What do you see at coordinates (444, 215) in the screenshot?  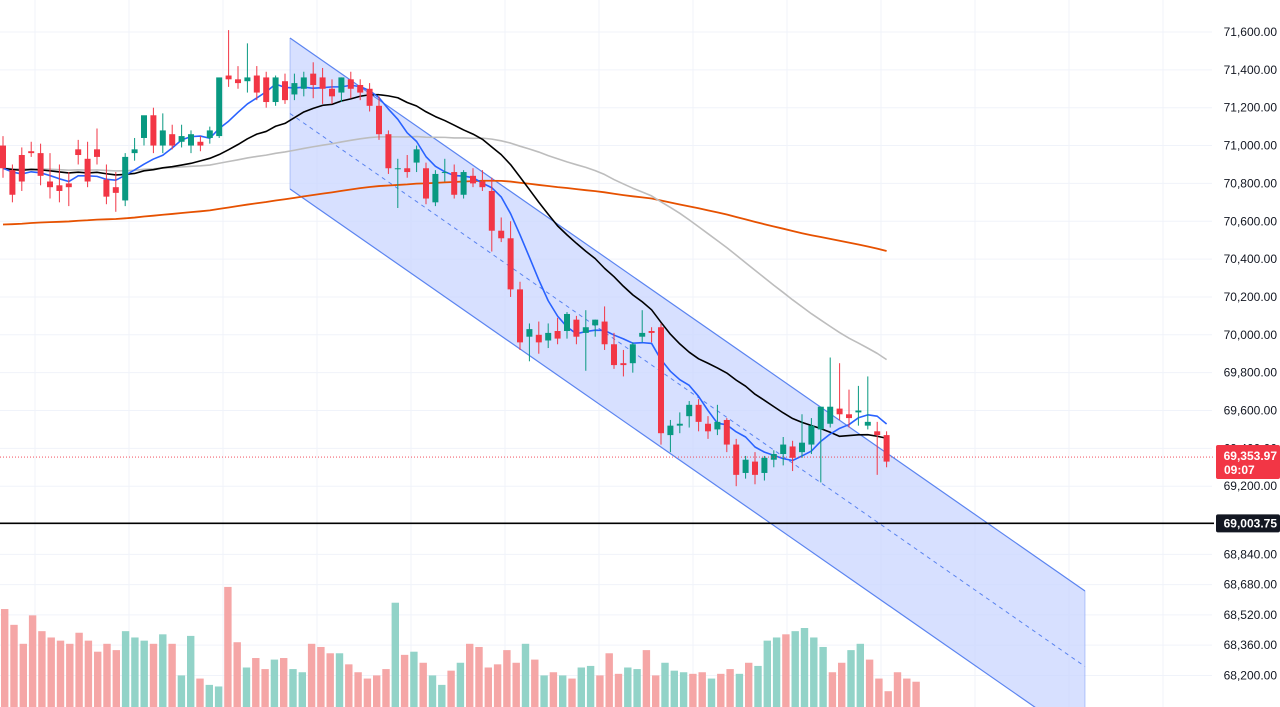 I see `moving-average-long` at bounding box center [444, 215].